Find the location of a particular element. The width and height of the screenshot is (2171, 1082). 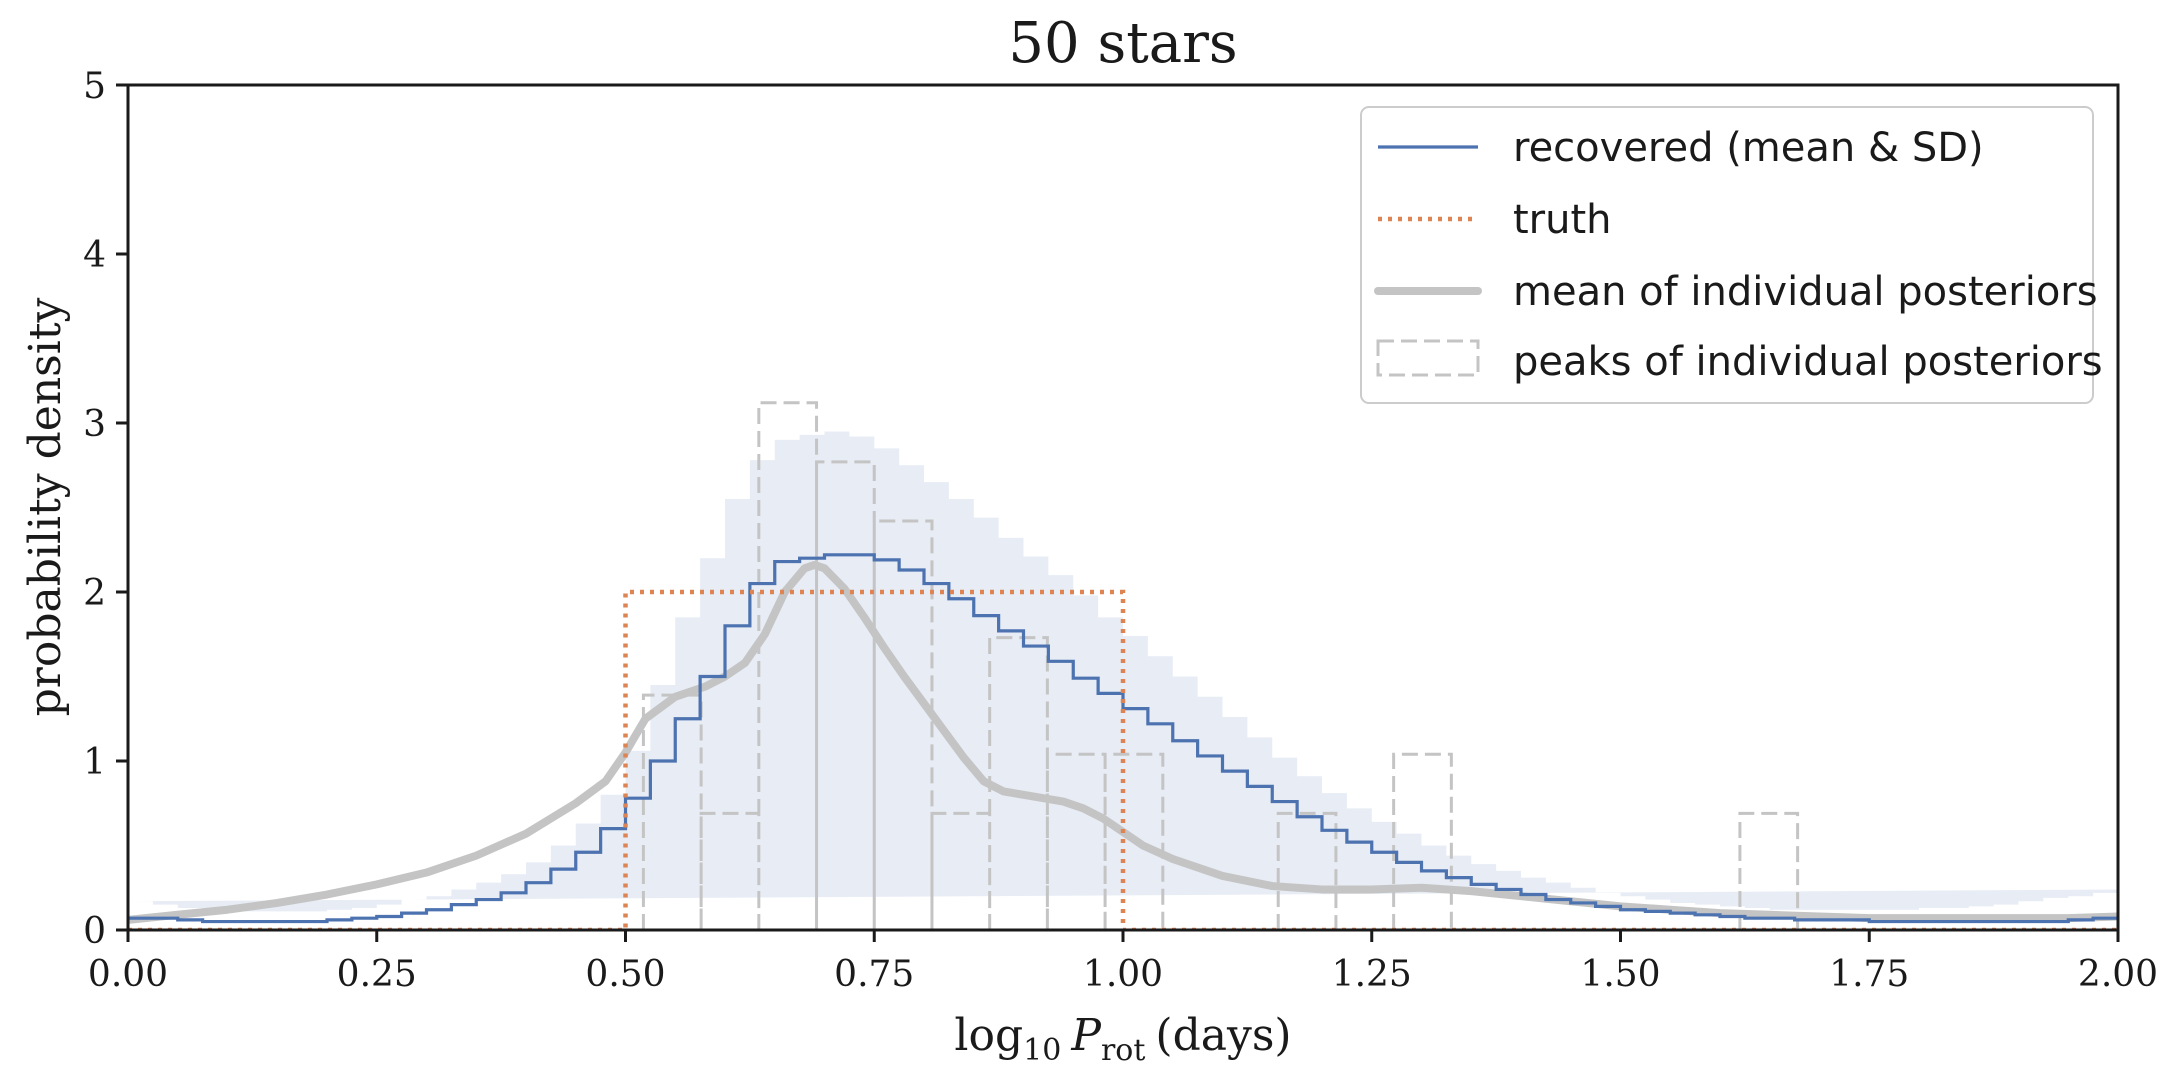

legend-box is located at coordinates (1727, 255).